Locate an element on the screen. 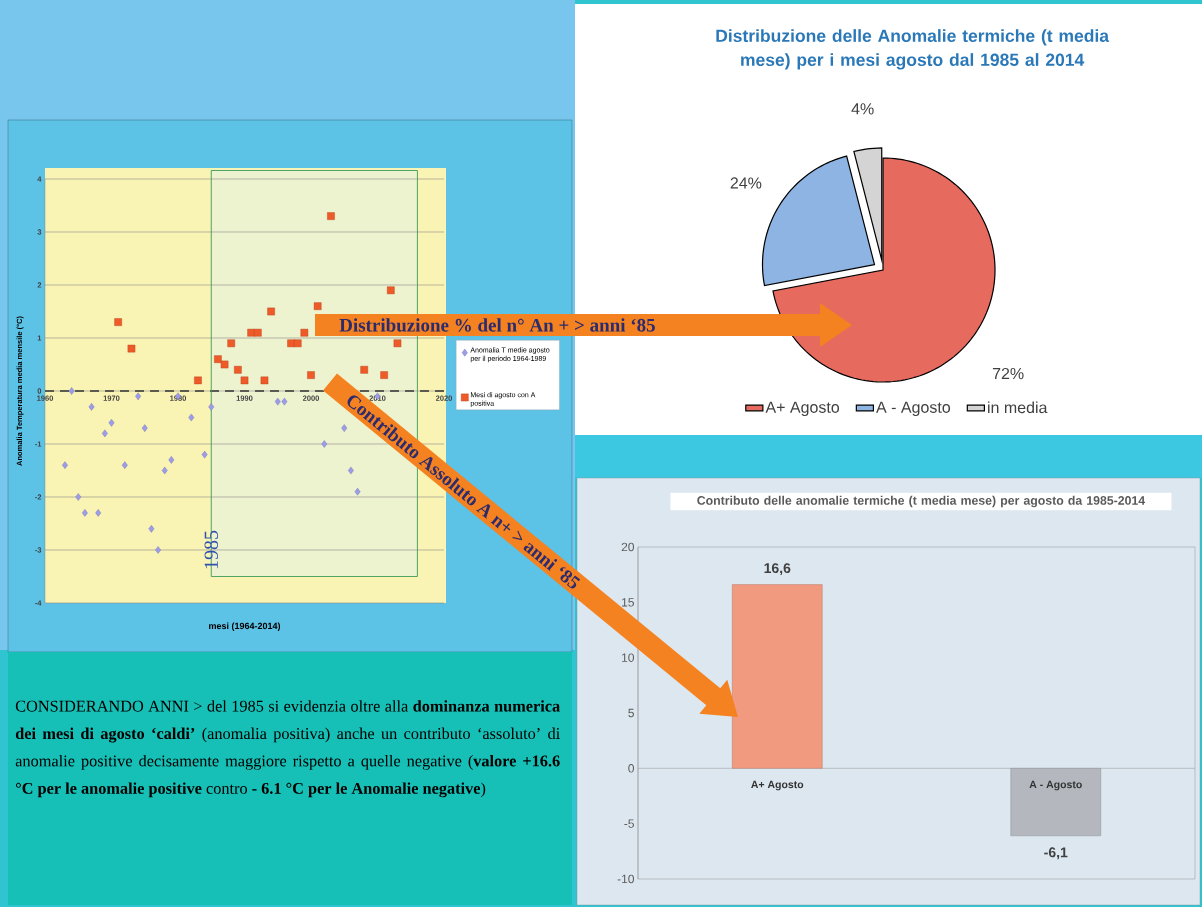 The width and height of the screenshot is (1202, 907). chart-title: Distribuzione delle Anomalie termiche (t media mese) per i mesi agosto dal 1985 al 2014 is located at coordinates (913, 49).